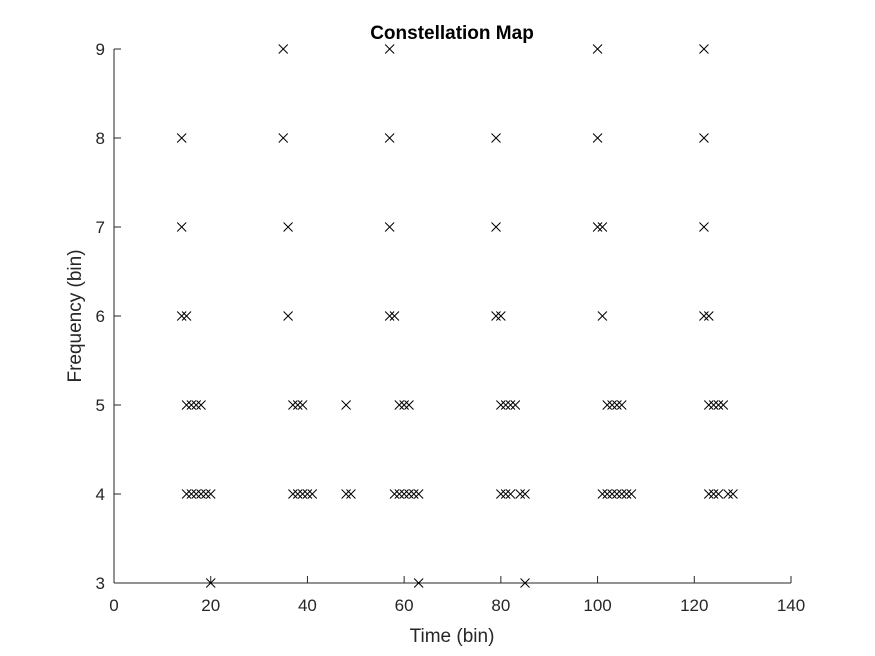 This screenshot has height=656, width=875. Describe the element at coordinates (457, 595) in the screenshot. I see `x-axis-ticks: 0 20 40 60 80 100 120 140` at that location.